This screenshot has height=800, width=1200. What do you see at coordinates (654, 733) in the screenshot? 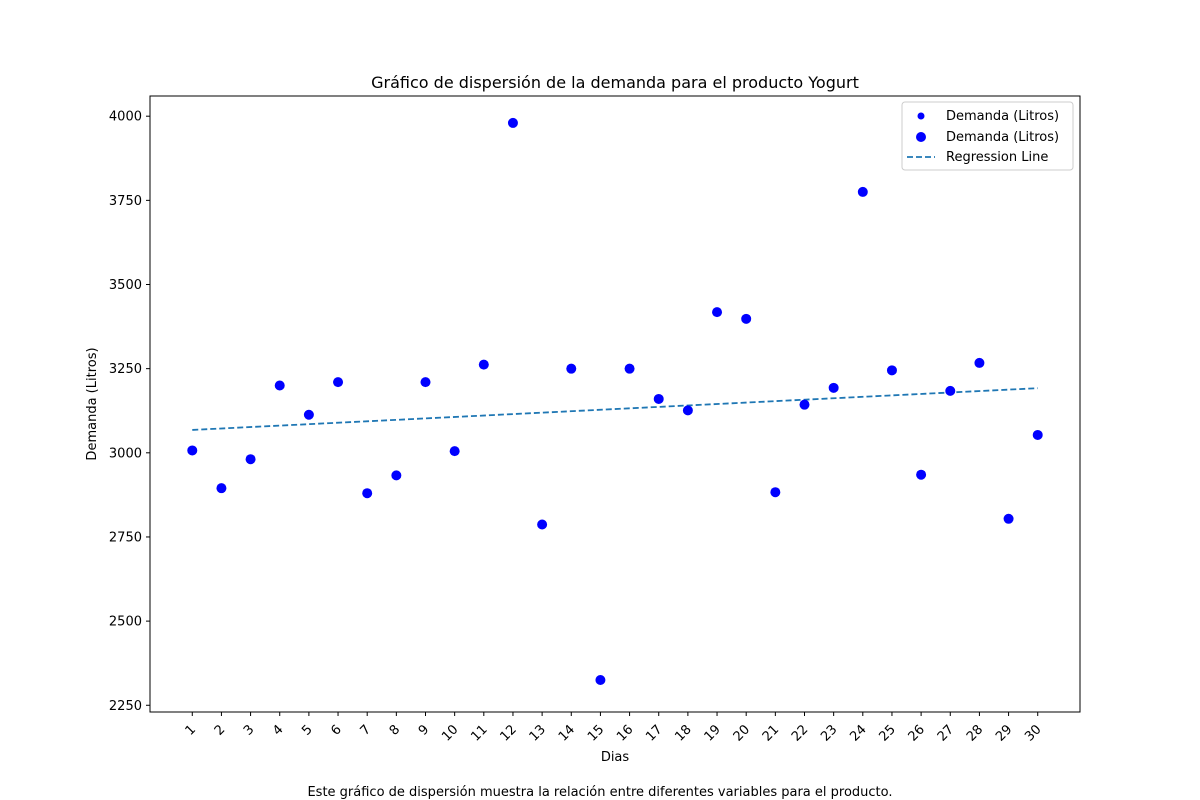
I see `x-tick-label: 17` at bounding box center [654, 733].